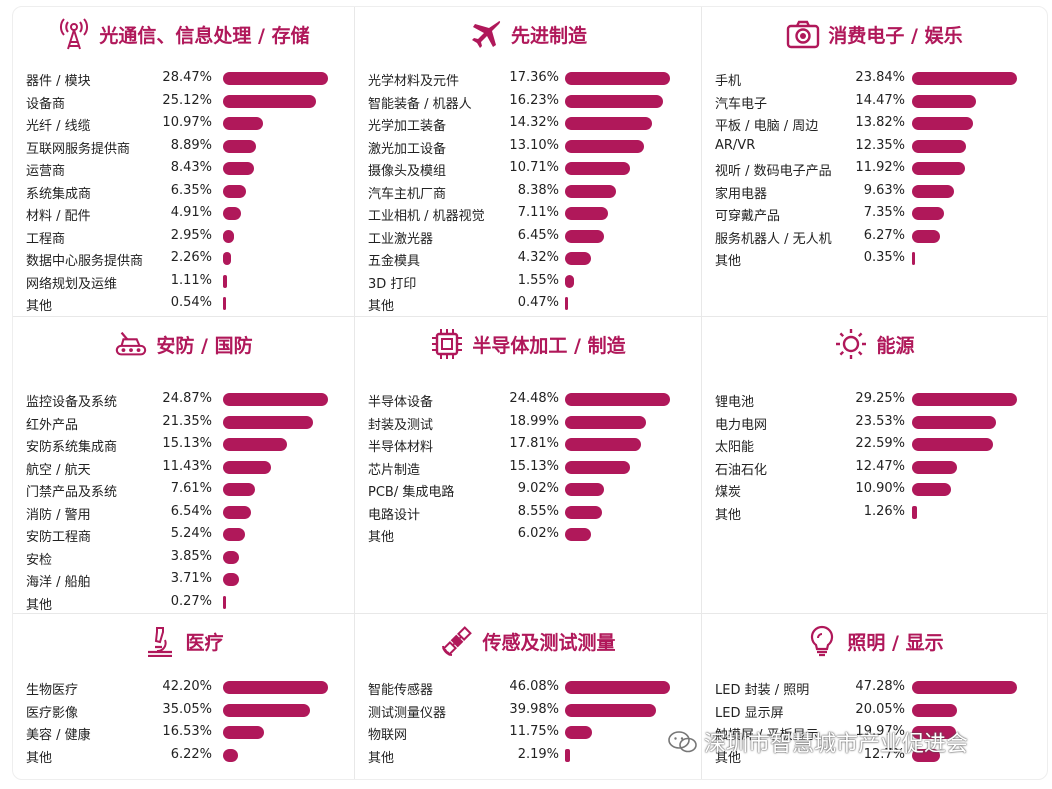  What do you see at coordinates (191, 754) in the screenshot?
I see `value-label: 6.22%` at bounding box center [191, 754].